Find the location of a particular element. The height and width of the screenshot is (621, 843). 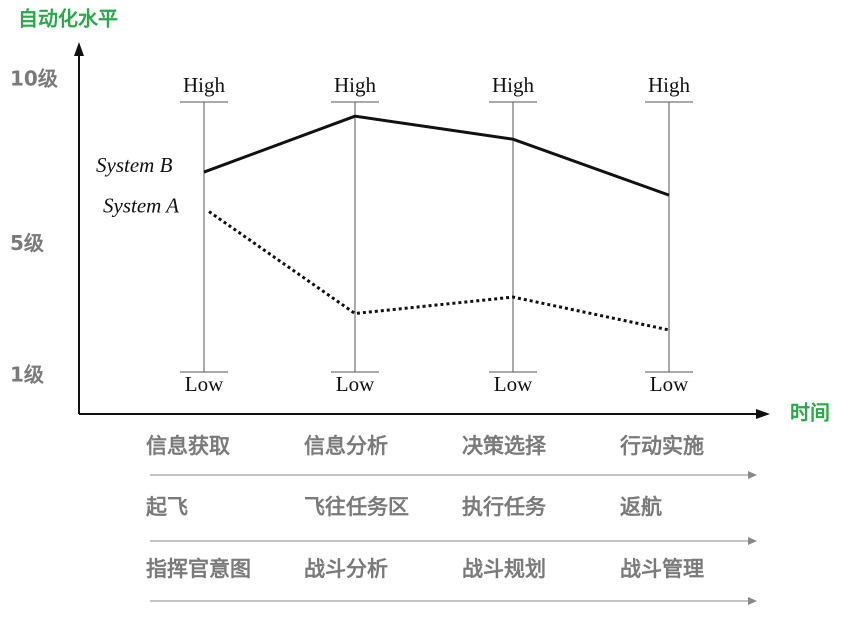

x-axis-title: 时间 is located at coordinates (810, 413).